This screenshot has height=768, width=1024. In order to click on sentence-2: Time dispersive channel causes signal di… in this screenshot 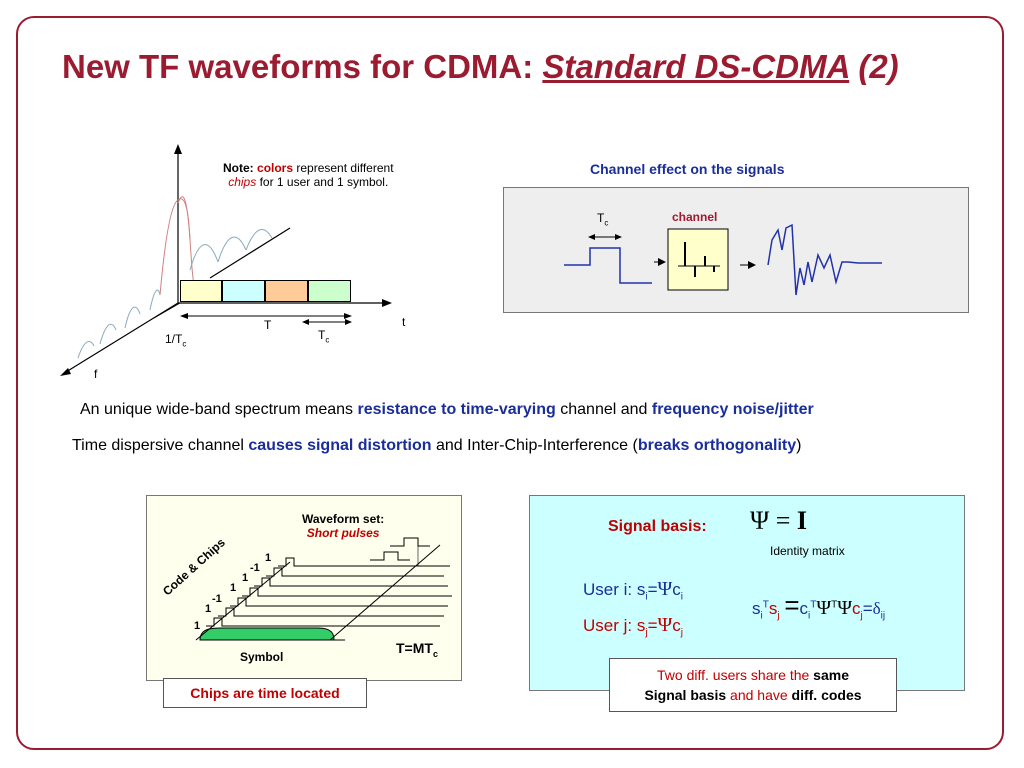, I will do `click(437, 445)`.